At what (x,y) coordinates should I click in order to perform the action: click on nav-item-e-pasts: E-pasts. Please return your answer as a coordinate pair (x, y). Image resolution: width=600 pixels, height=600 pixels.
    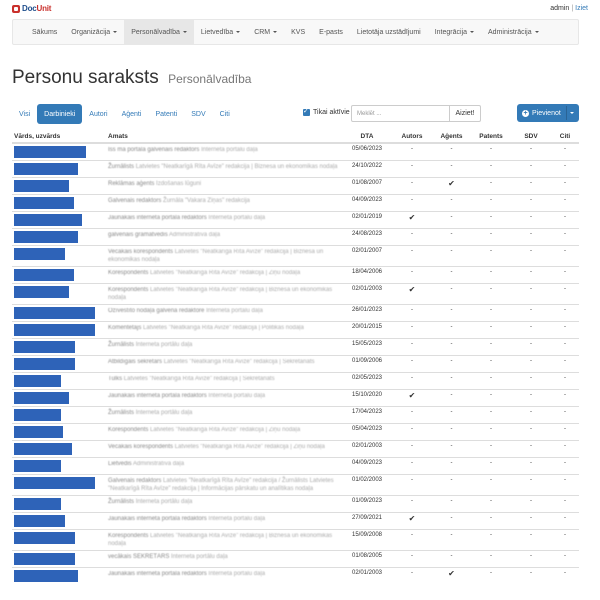
    Looking at the image, I should click on (331, 32).